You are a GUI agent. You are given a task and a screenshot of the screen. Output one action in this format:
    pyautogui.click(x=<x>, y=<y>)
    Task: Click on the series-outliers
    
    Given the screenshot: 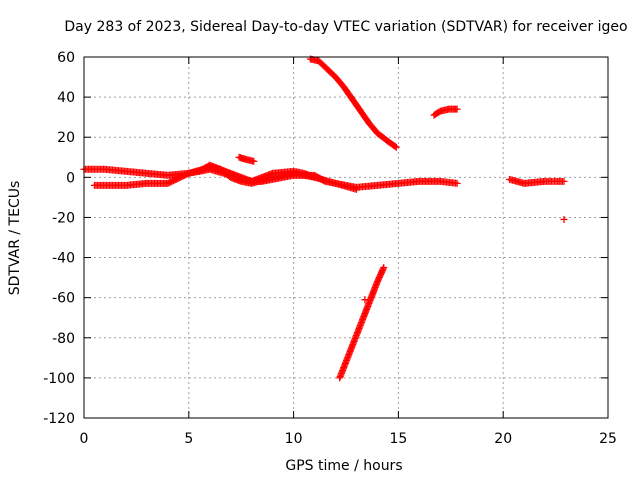 What is the action you would take?
    pyautogui.click(x=464, y=259)
    